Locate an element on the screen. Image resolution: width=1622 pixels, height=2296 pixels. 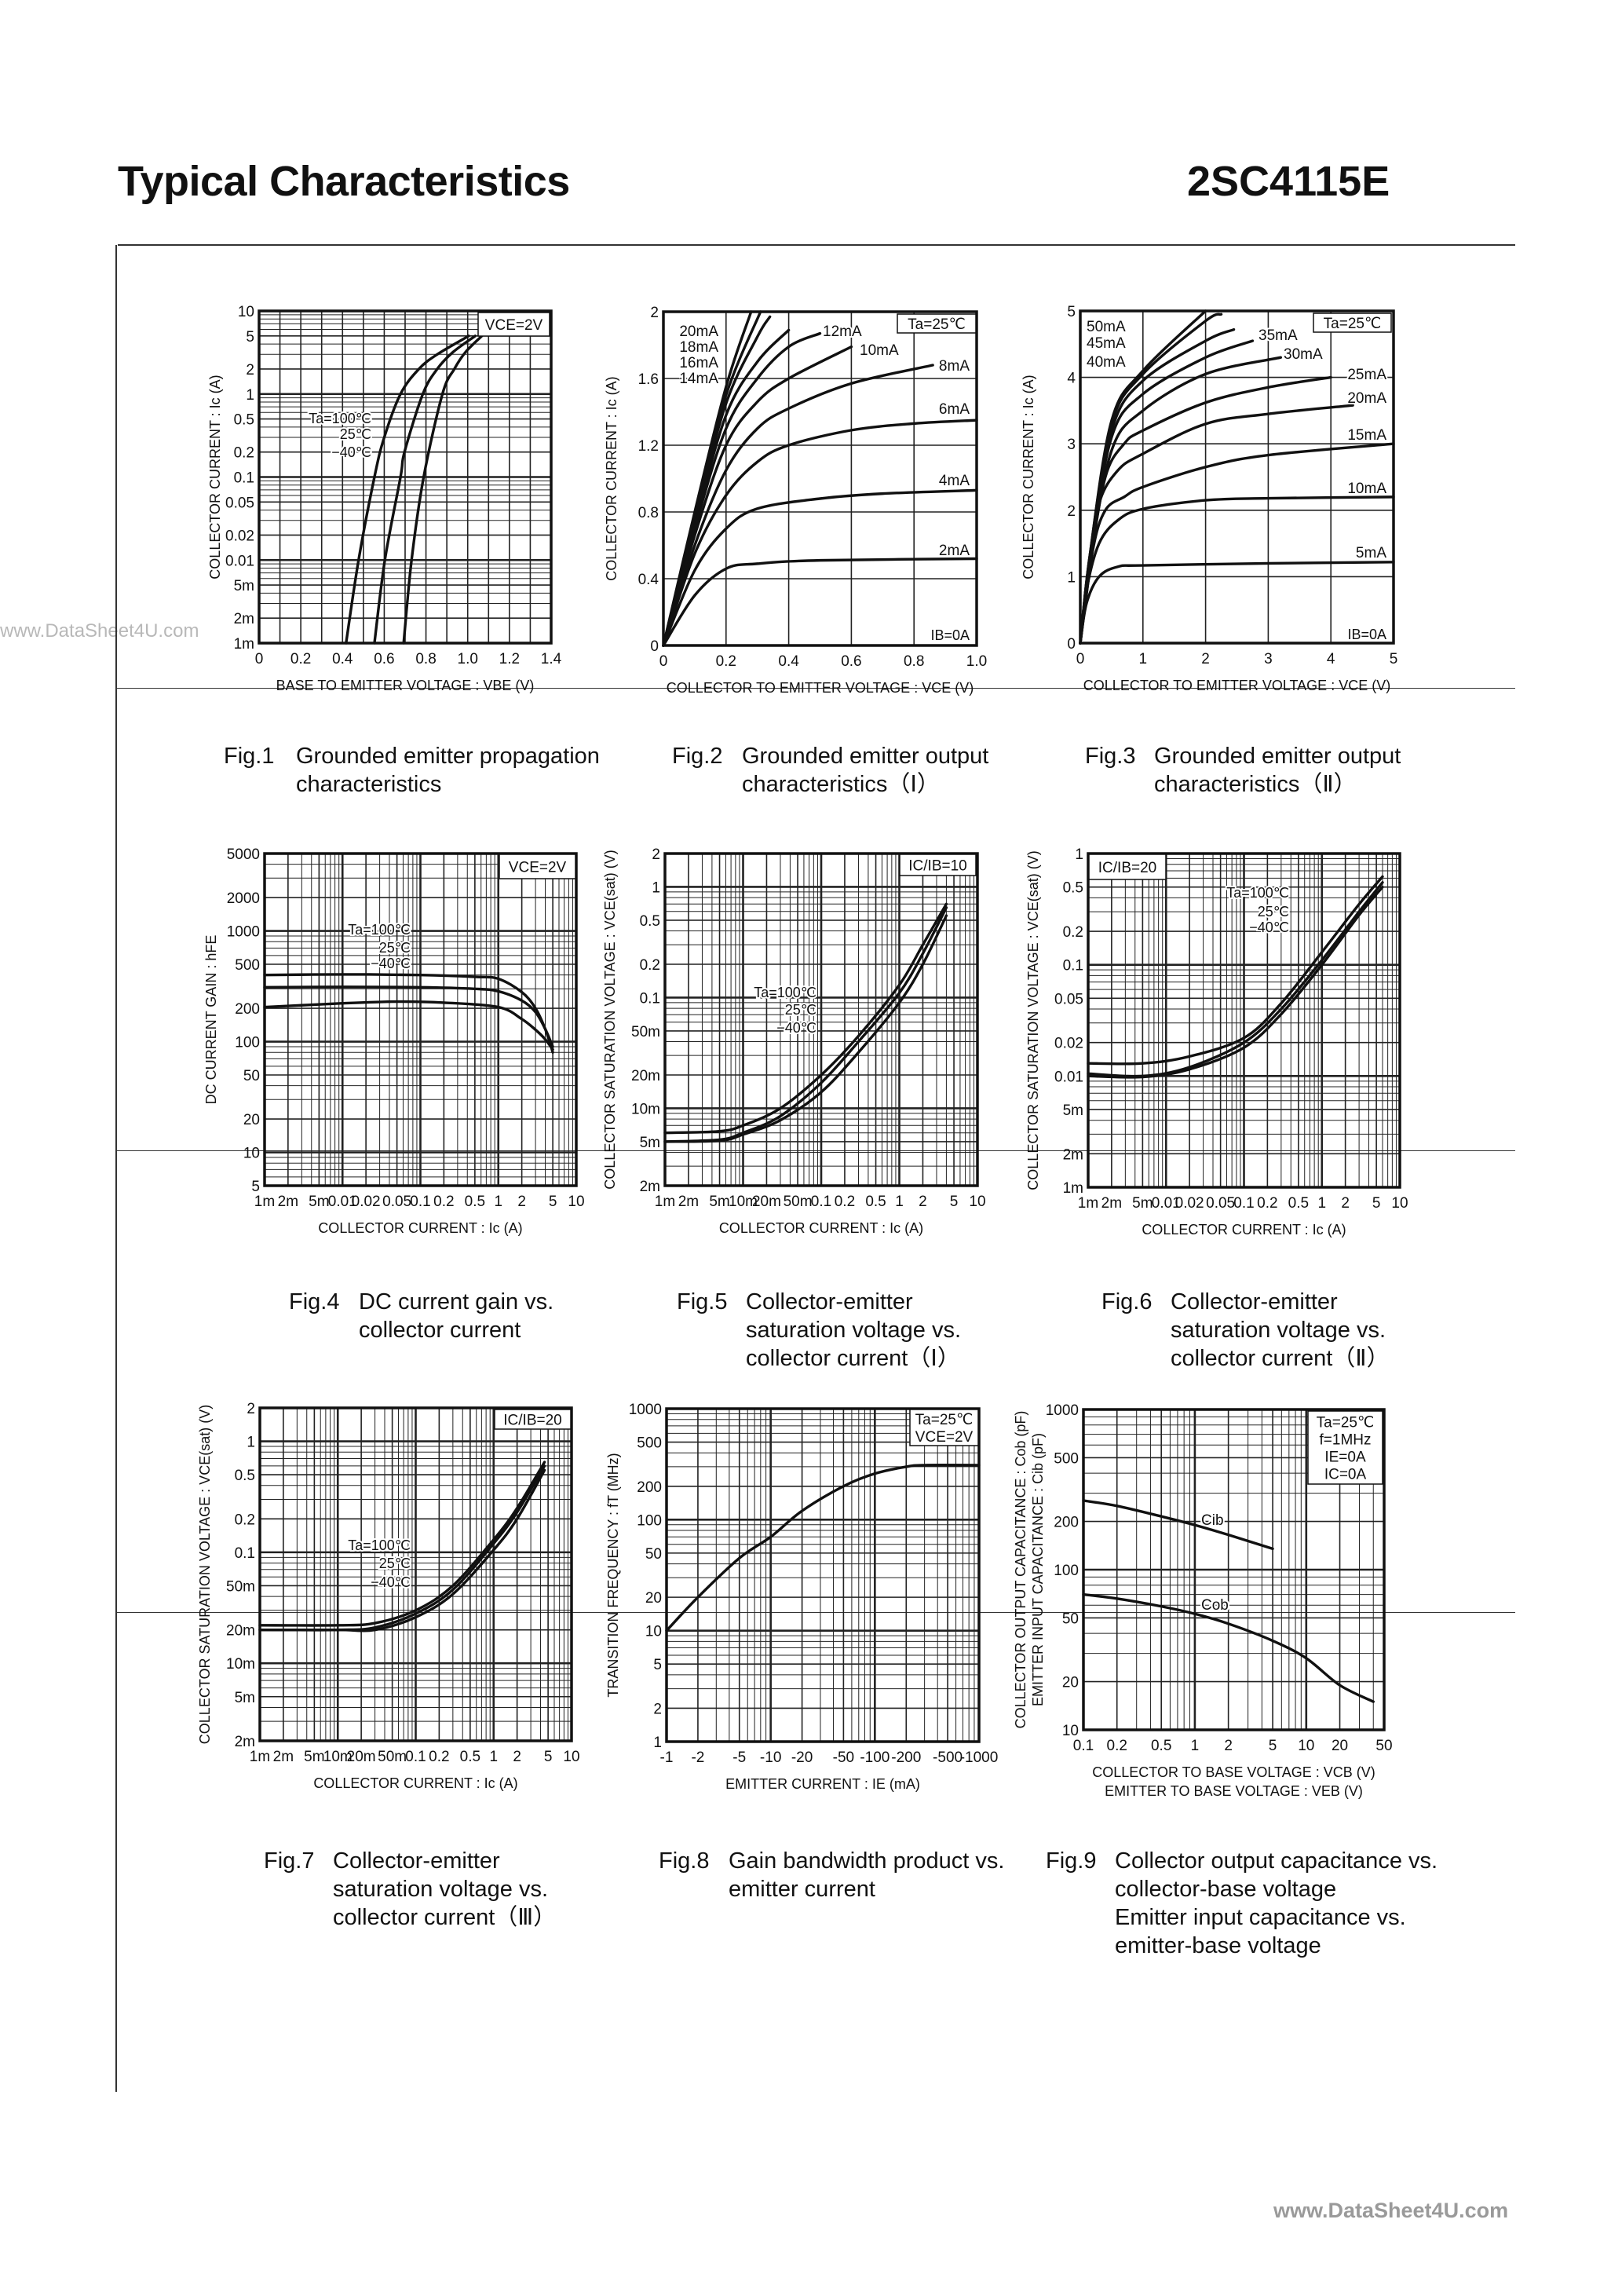
curve-label: 18mA is located at coordinates (698, 348).